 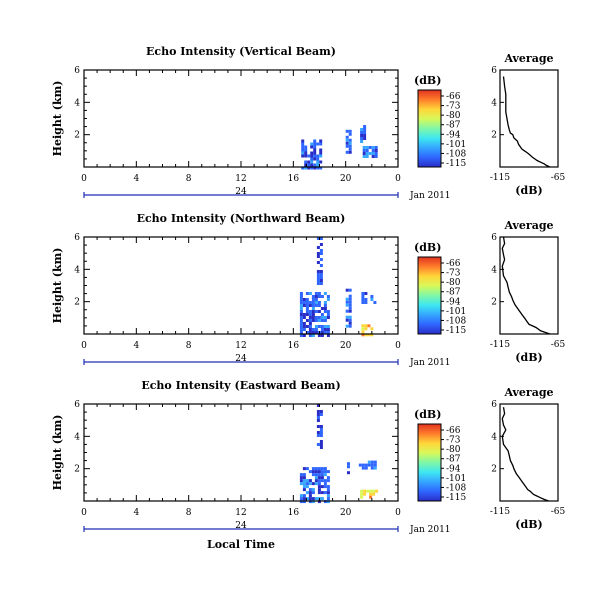 What do you see at coordinates (453, 135) in the screenshot?
I see `colorbar-tick-label: -94` at bounding box center [453, 135].